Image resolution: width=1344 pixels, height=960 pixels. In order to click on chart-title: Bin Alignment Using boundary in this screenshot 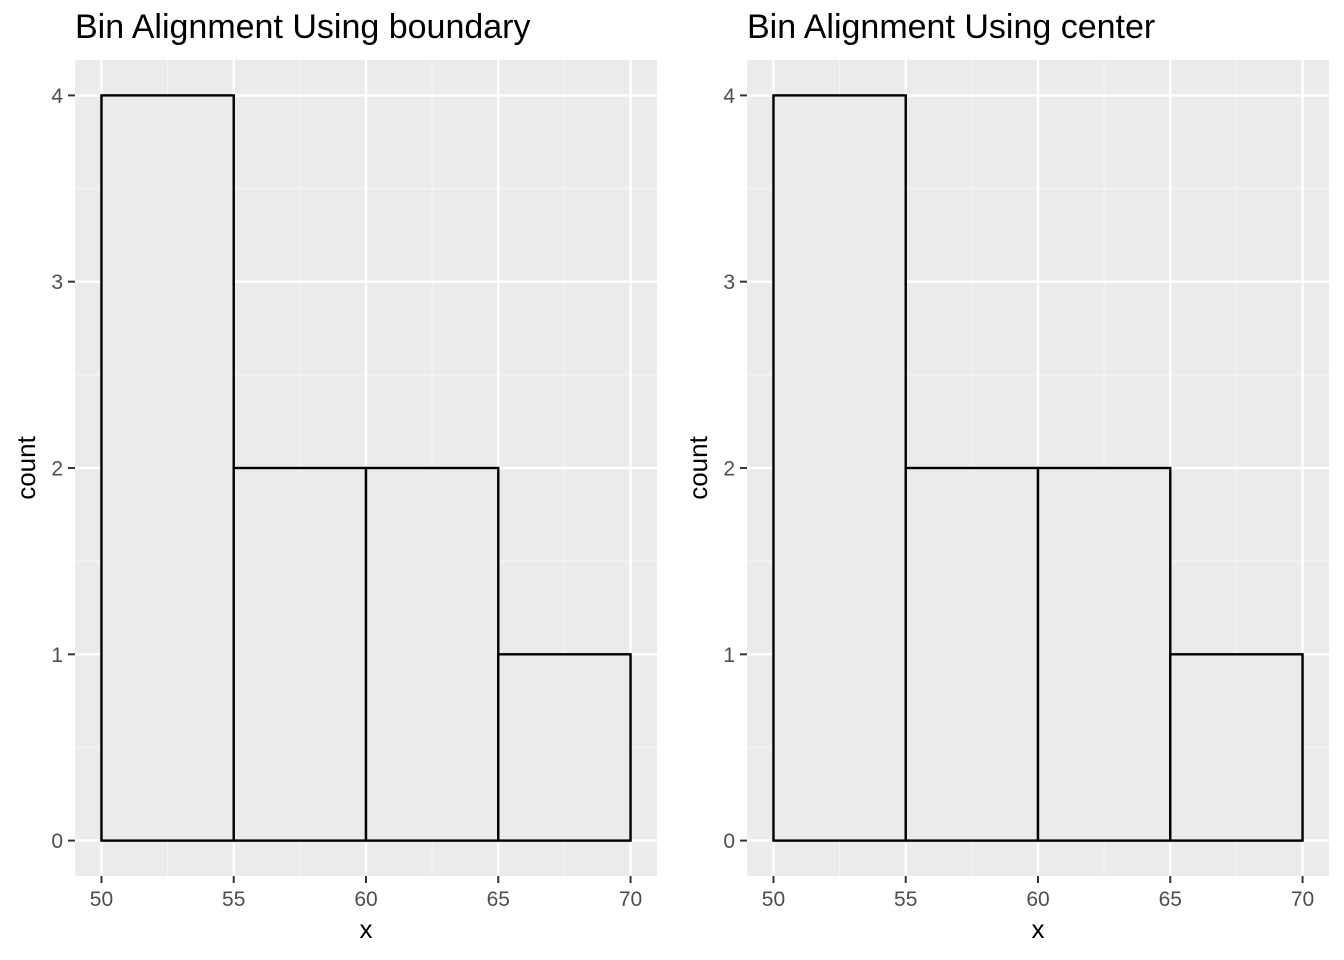, I will do `click(303, 27)`.